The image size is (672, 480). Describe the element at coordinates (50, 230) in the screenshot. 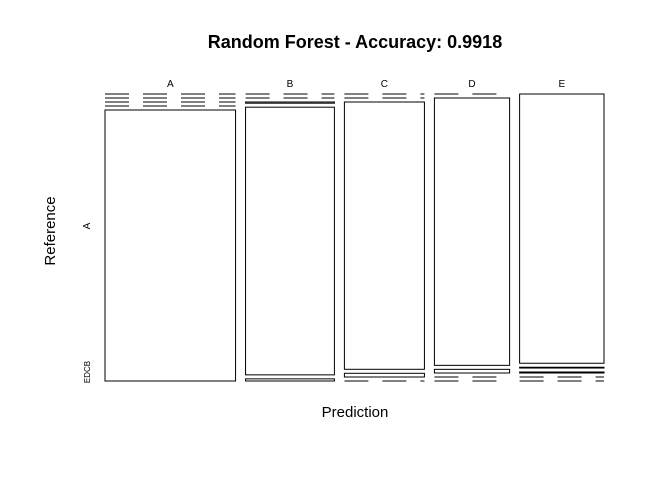

I see `y-axis-label: Reference` at that location.